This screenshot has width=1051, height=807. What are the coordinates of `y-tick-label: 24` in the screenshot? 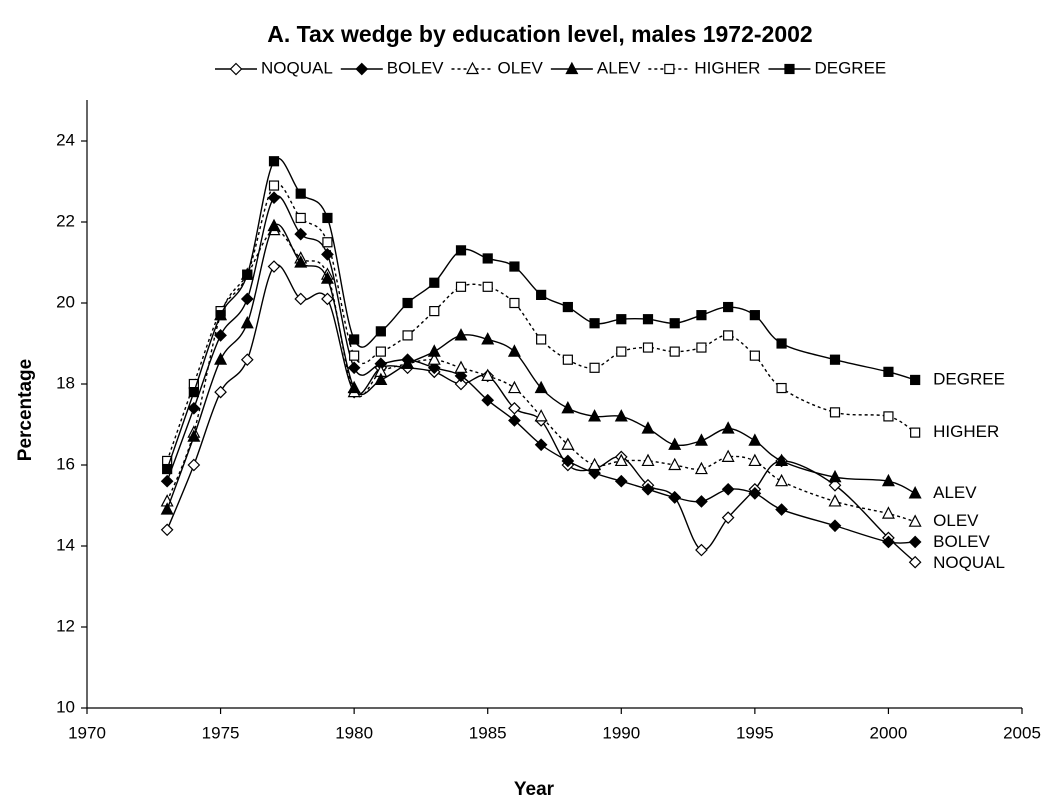 It's located at (65, 139).